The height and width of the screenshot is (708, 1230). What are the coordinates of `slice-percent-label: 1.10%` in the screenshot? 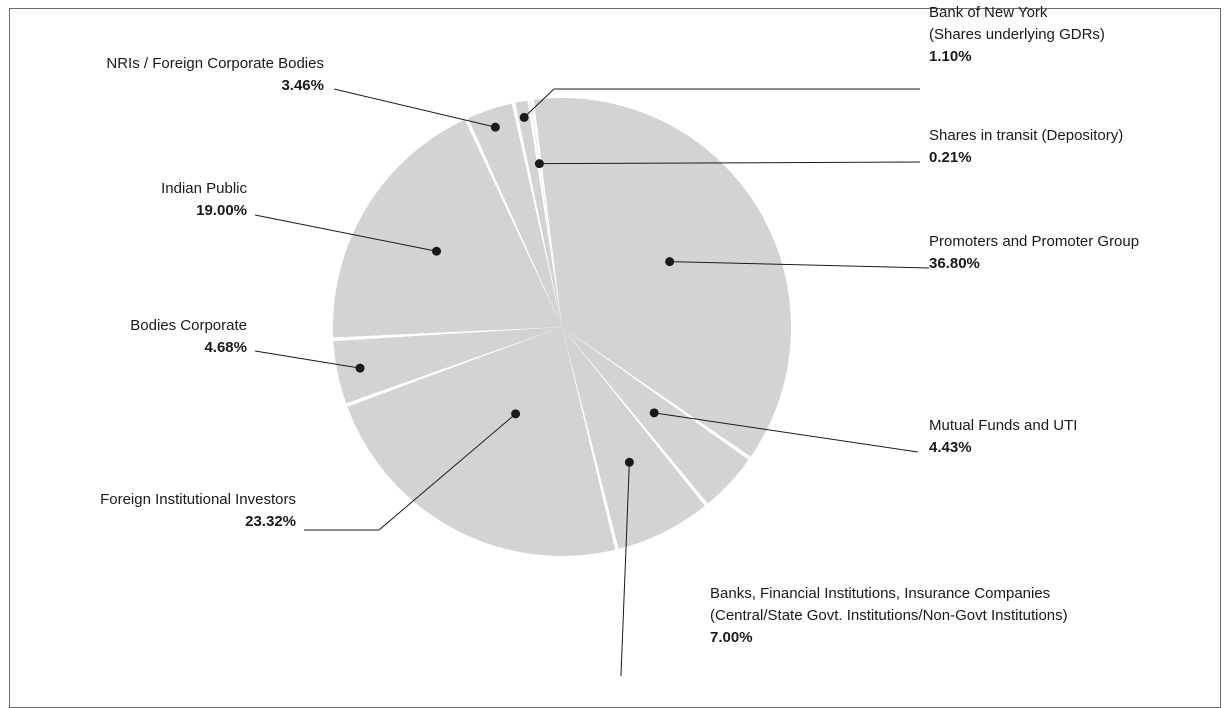 It's located at (950, 56).